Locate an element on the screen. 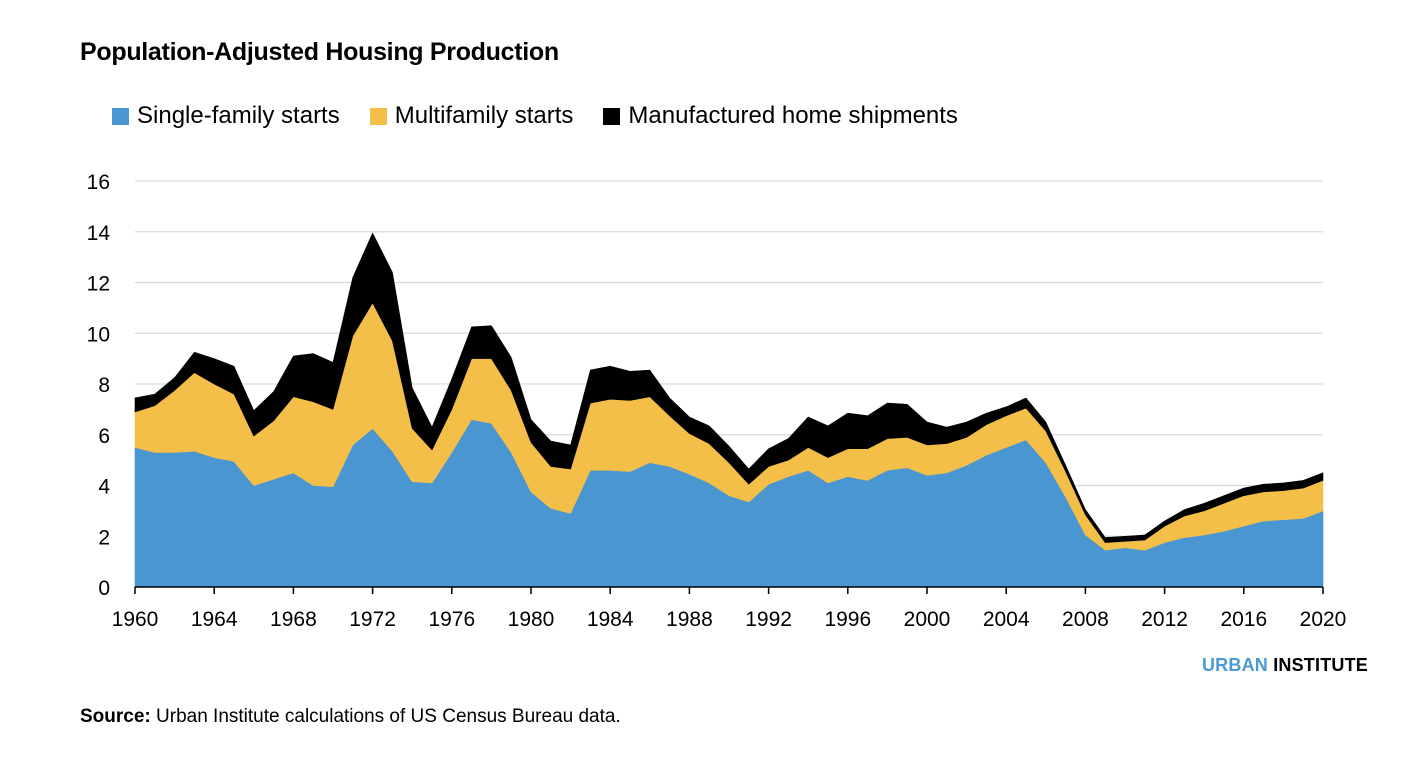 The height and width of the screenshot is (768, 1412). y-tick-label-10: 10 is located at coordinates (98, 334).